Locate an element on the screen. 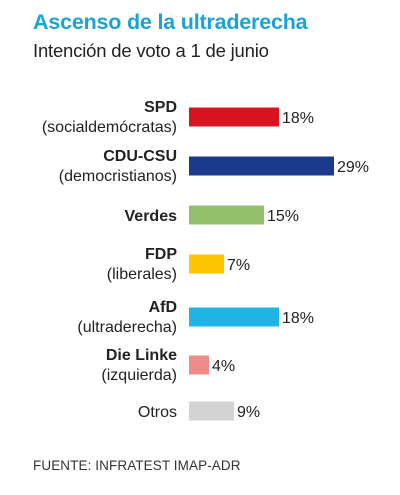 The height and width of the screenshot is (495, 400). category-name: Otros is located at coordinates (157, 412).